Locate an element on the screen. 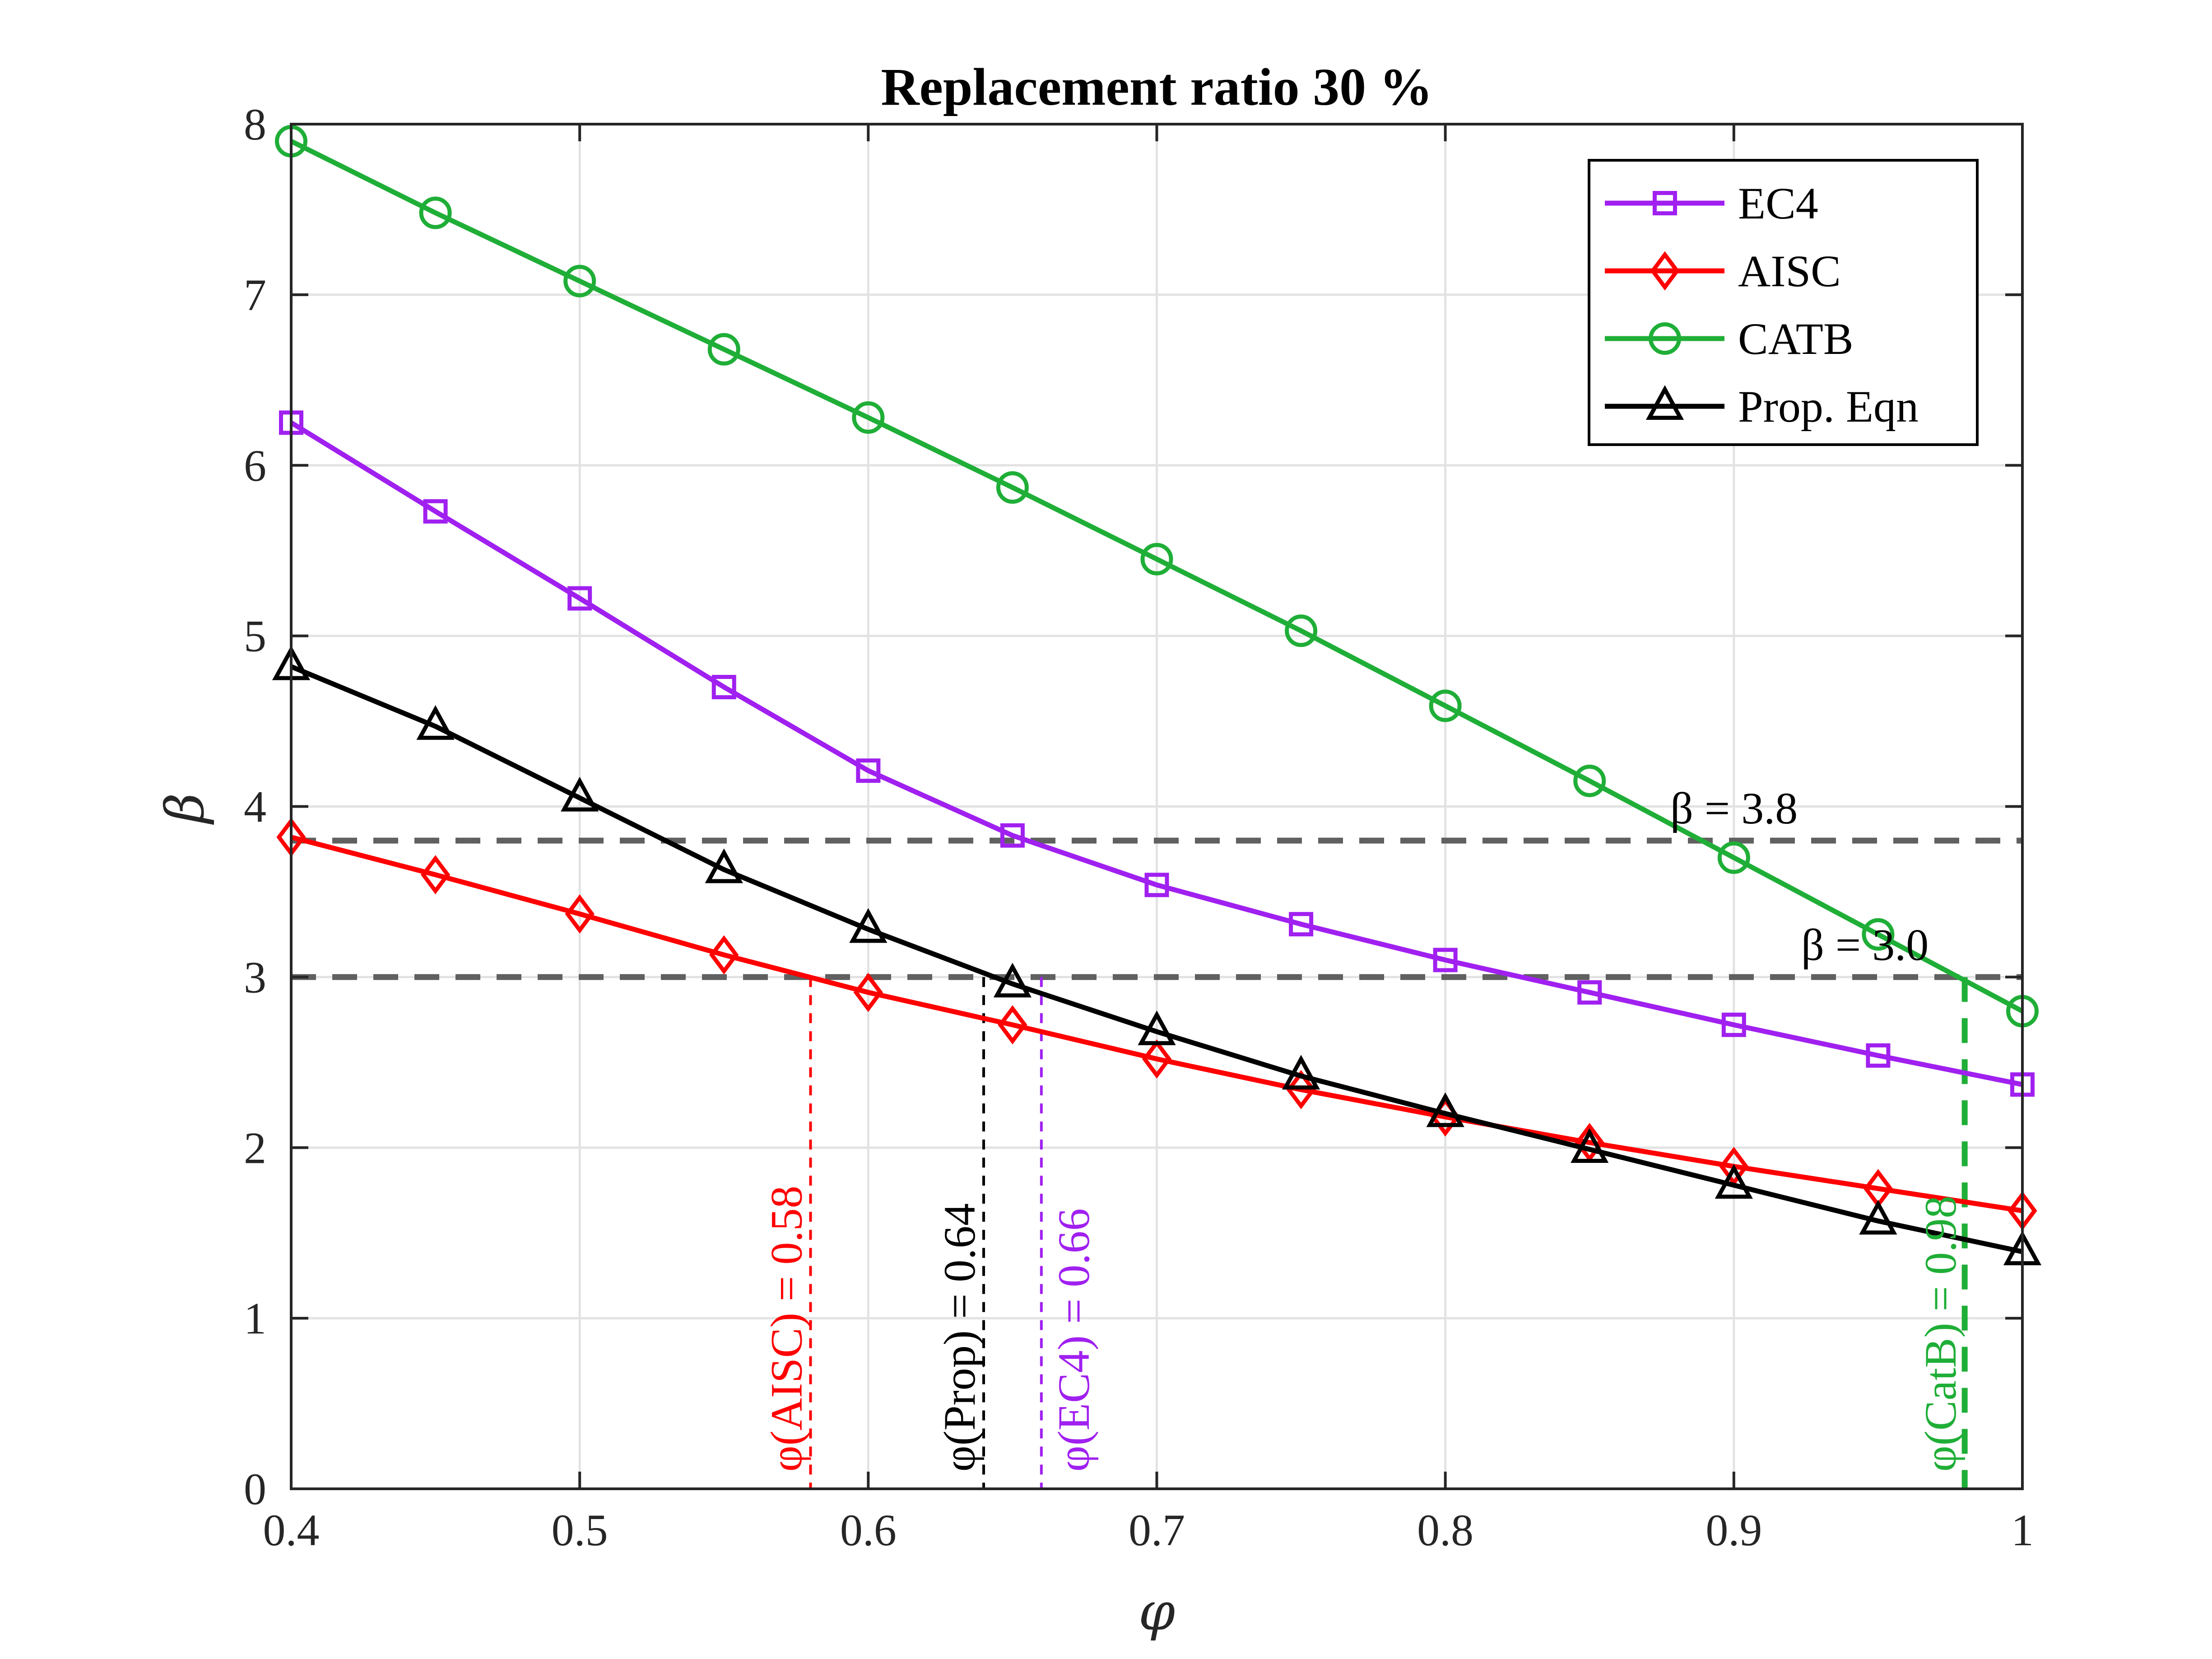 This screenshot has width=2212, height=1659. legend-item: Prop. Eqn is located at coordinates (1762, 406).